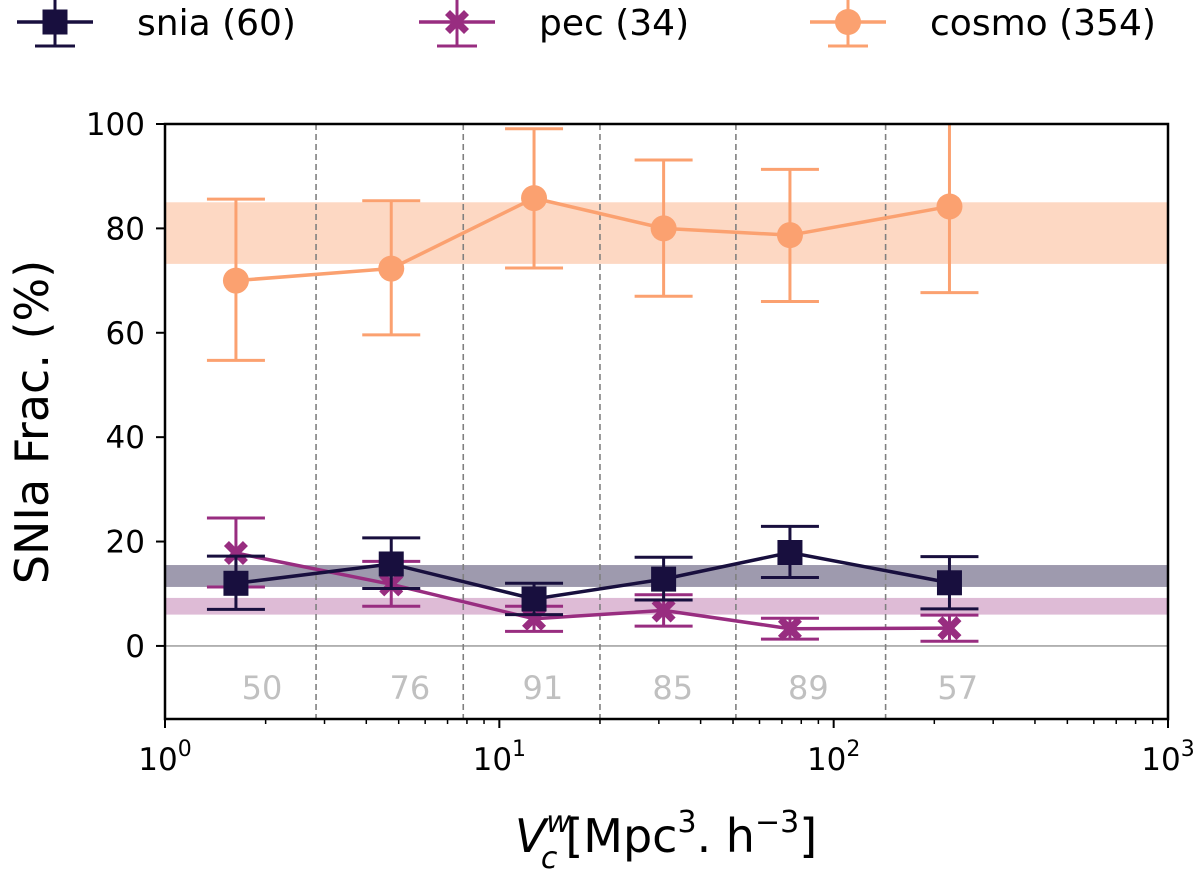  Describe the element at coordinates (957, 688) in the screenshot. I see `bin-count-6: 57` at that location.